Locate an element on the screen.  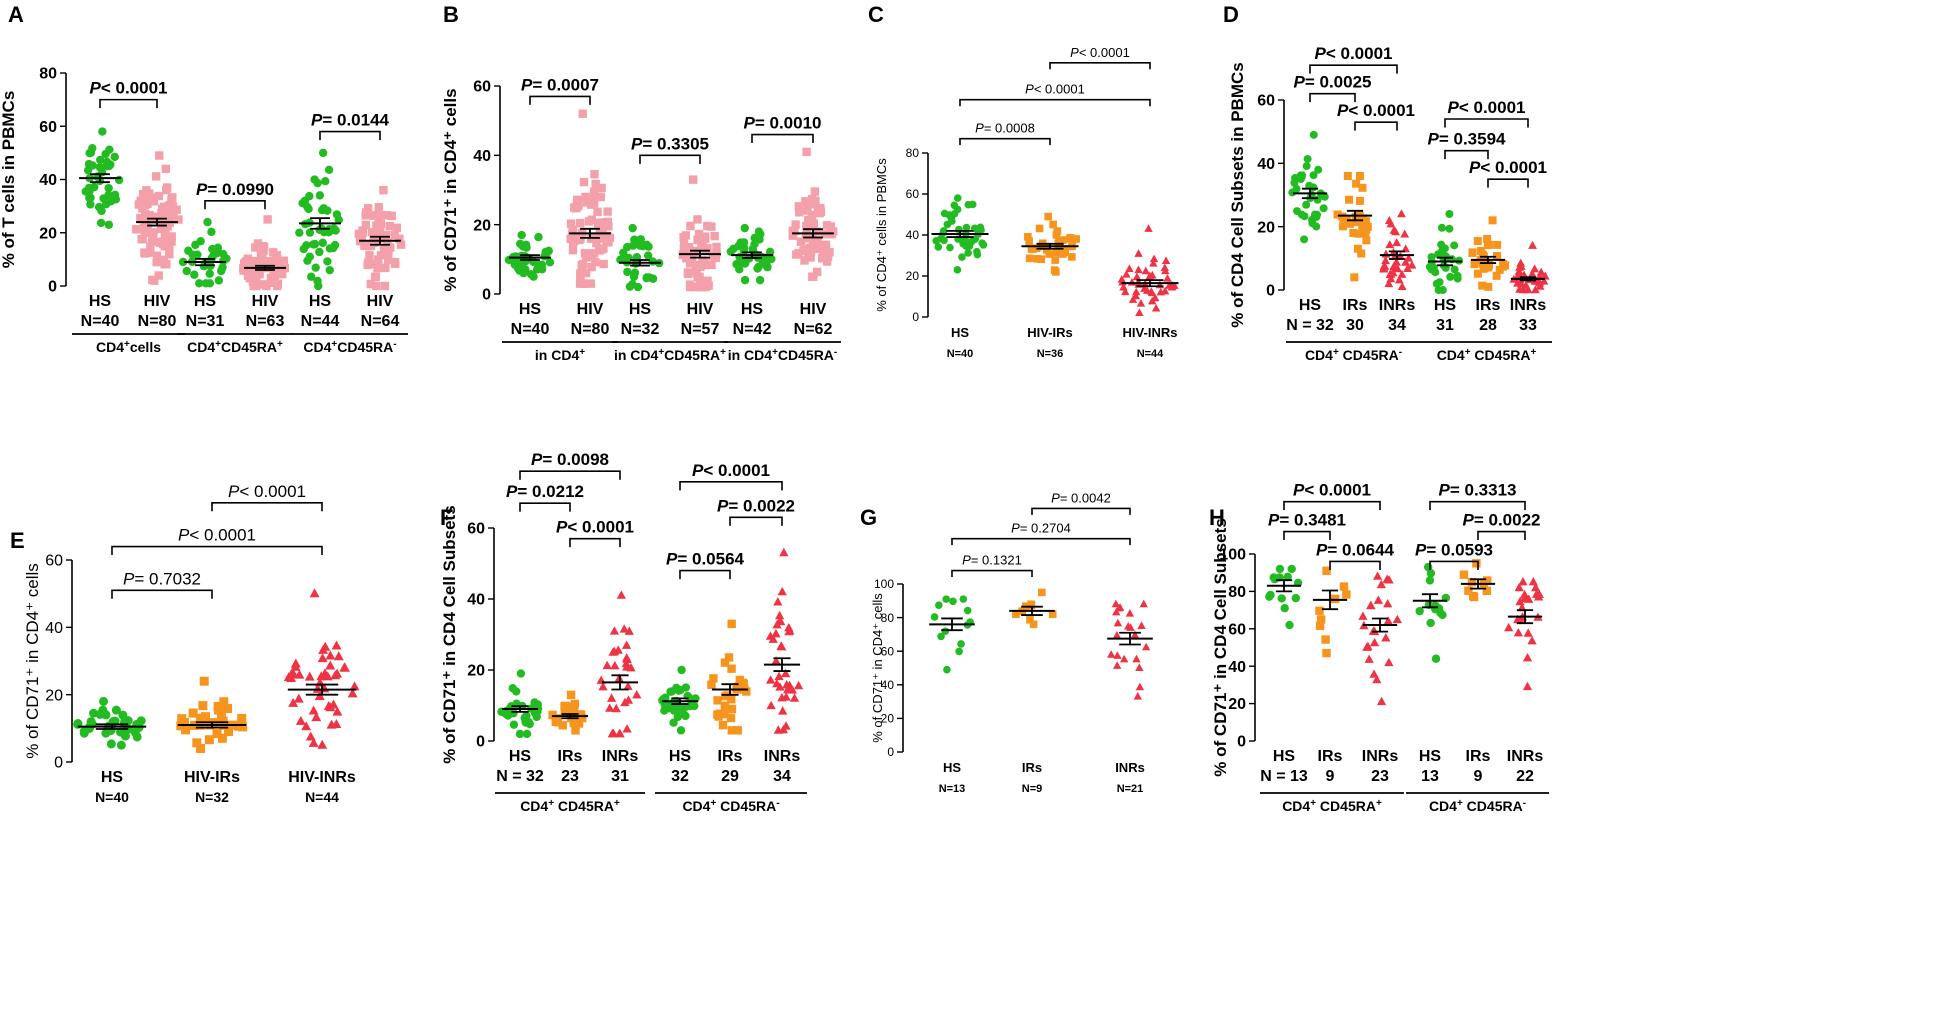
group-n: N=36 is located at coordinates (1050, 354).